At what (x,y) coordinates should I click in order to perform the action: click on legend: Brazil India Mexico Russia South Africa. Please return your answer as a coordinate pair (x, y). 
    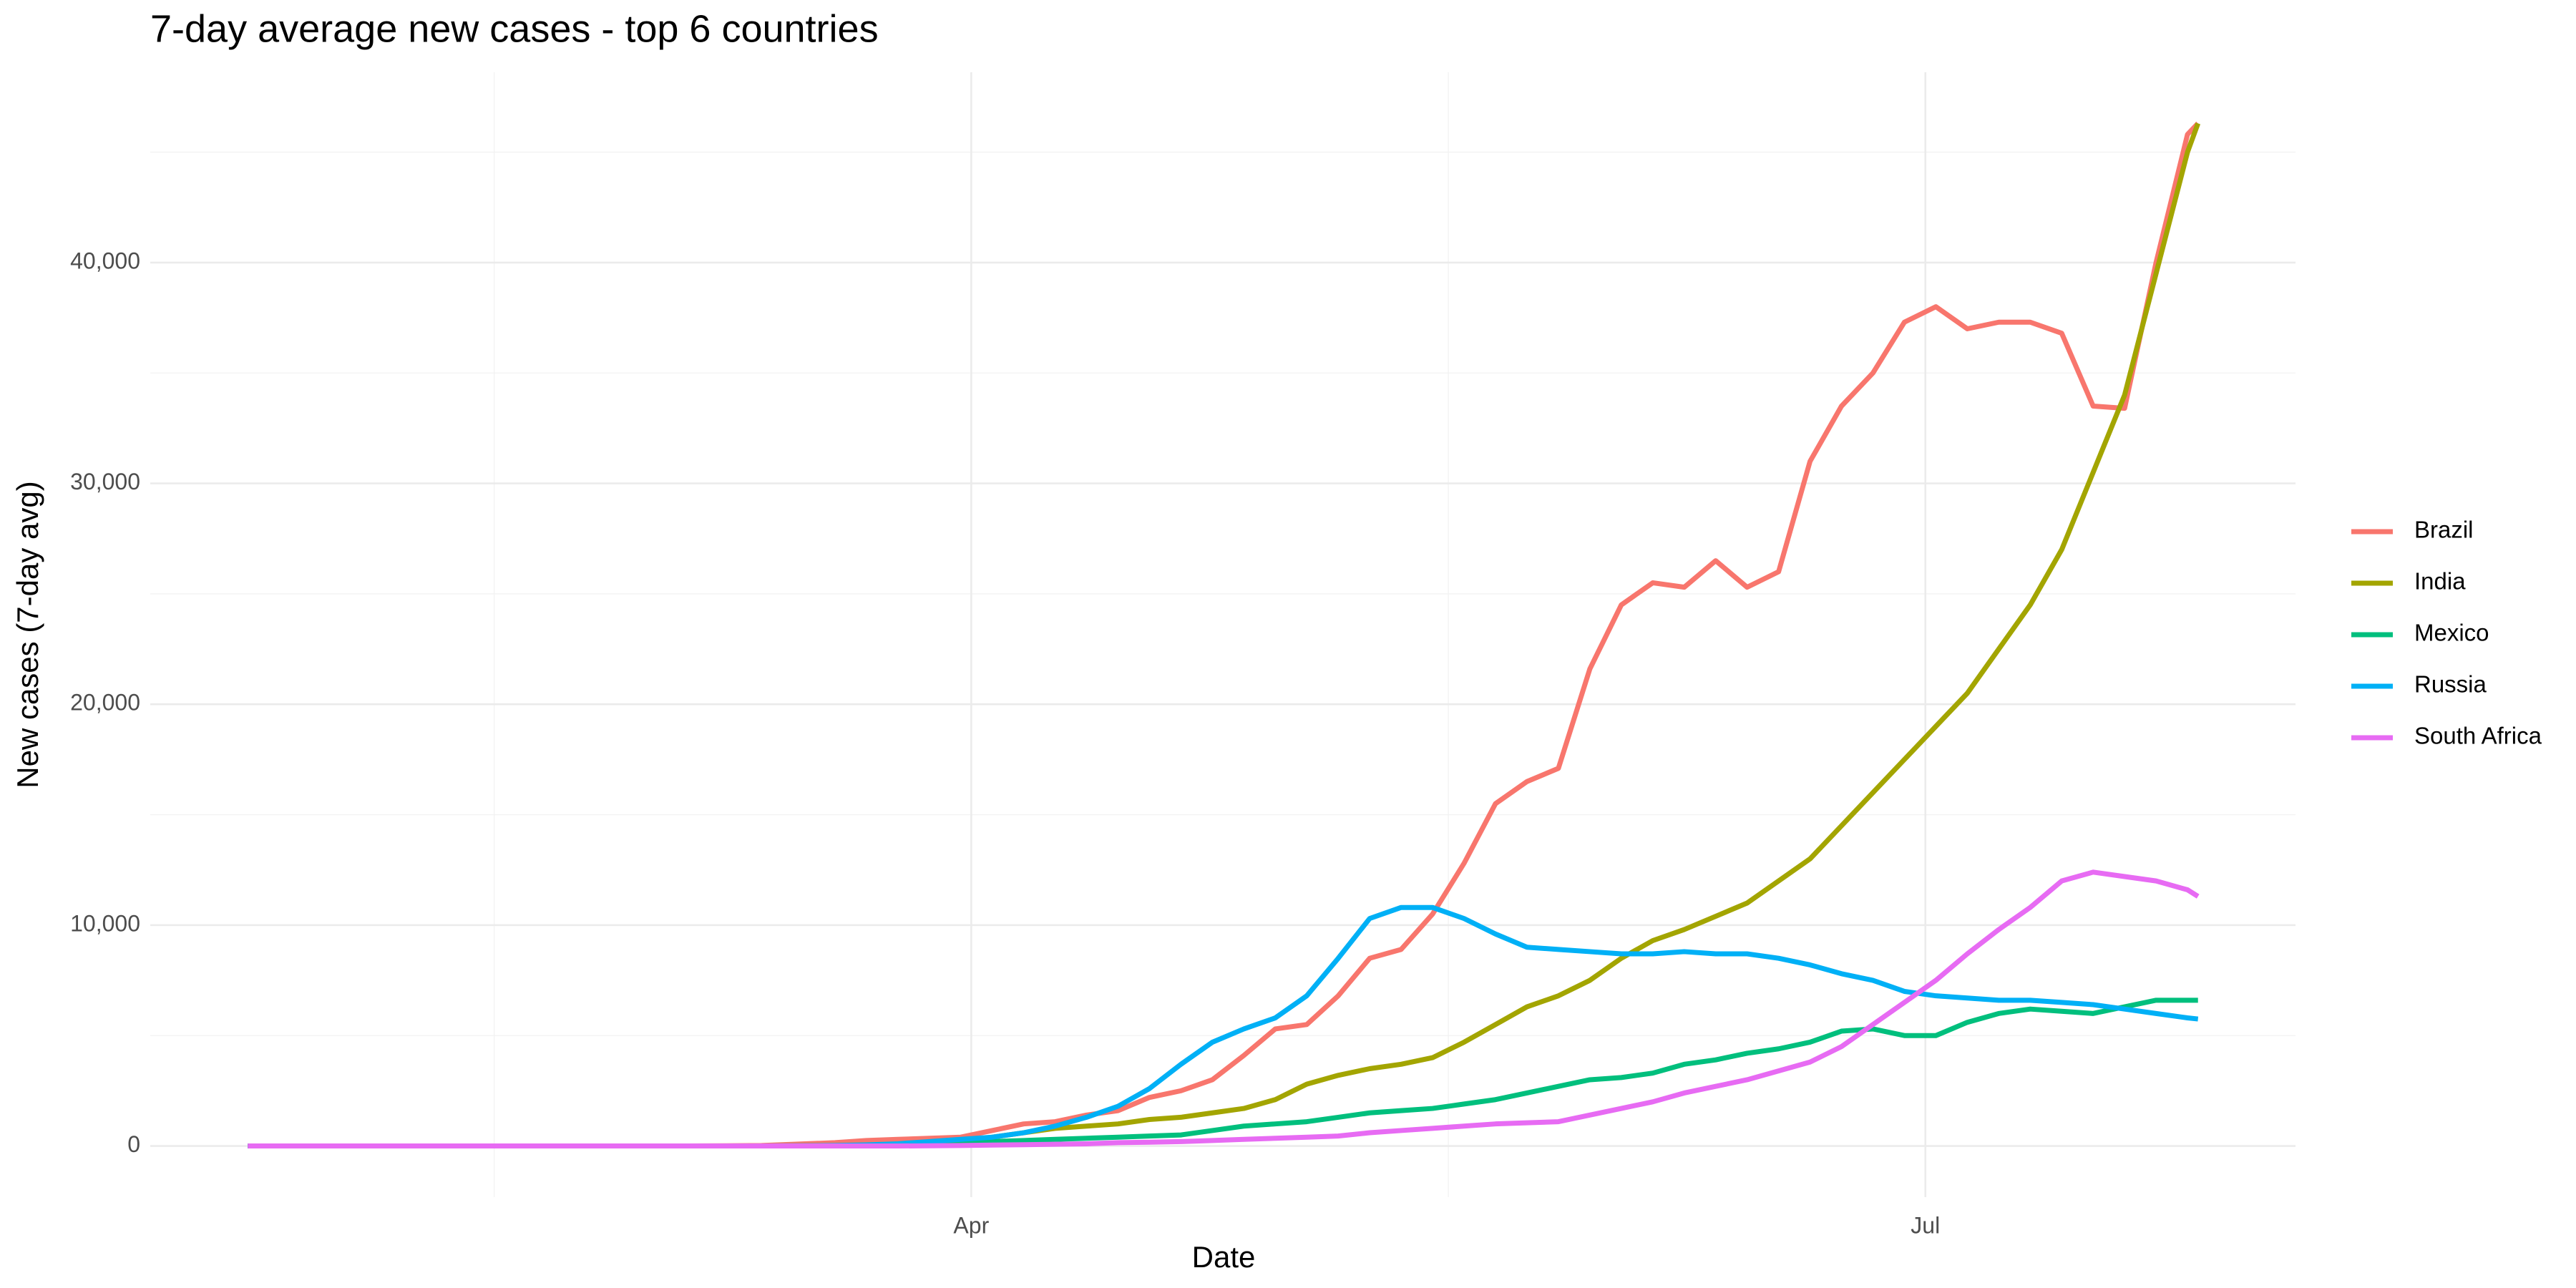
    Looking at the image, I should click on (2446, 633).